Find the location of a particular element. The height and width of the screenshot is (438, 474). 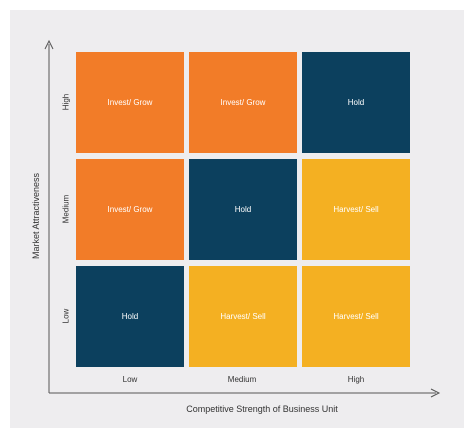

x-axis-arrow is located at coordinates (435, 393).